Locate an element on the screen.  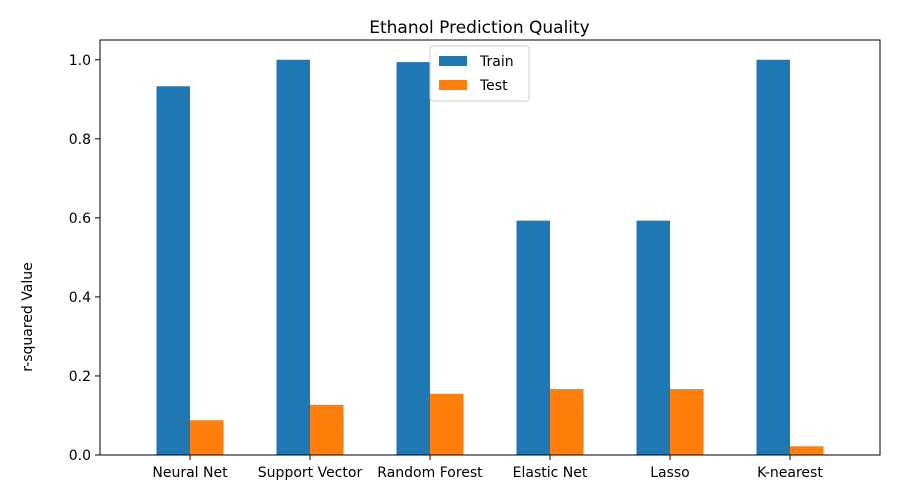
y-tick-label: 0.6 is located at coordinates (80, 219).